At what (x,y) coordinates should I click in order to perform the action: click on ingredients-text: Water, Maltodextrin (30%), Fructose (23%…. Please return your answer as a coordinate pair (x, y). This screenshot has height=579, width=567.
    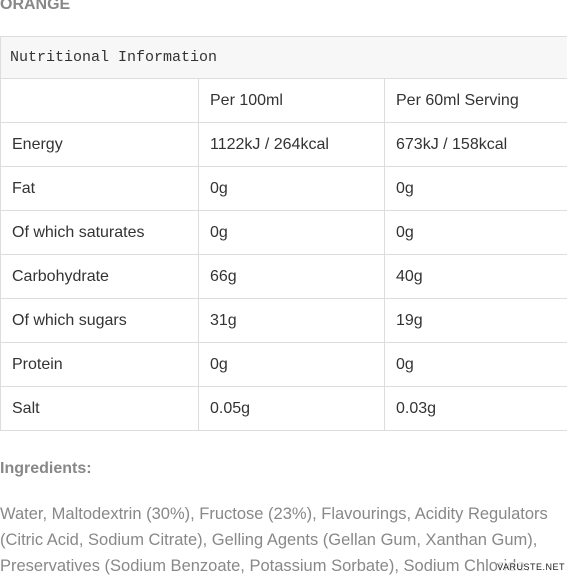
    Looking at the image, I should click on (280, 540).